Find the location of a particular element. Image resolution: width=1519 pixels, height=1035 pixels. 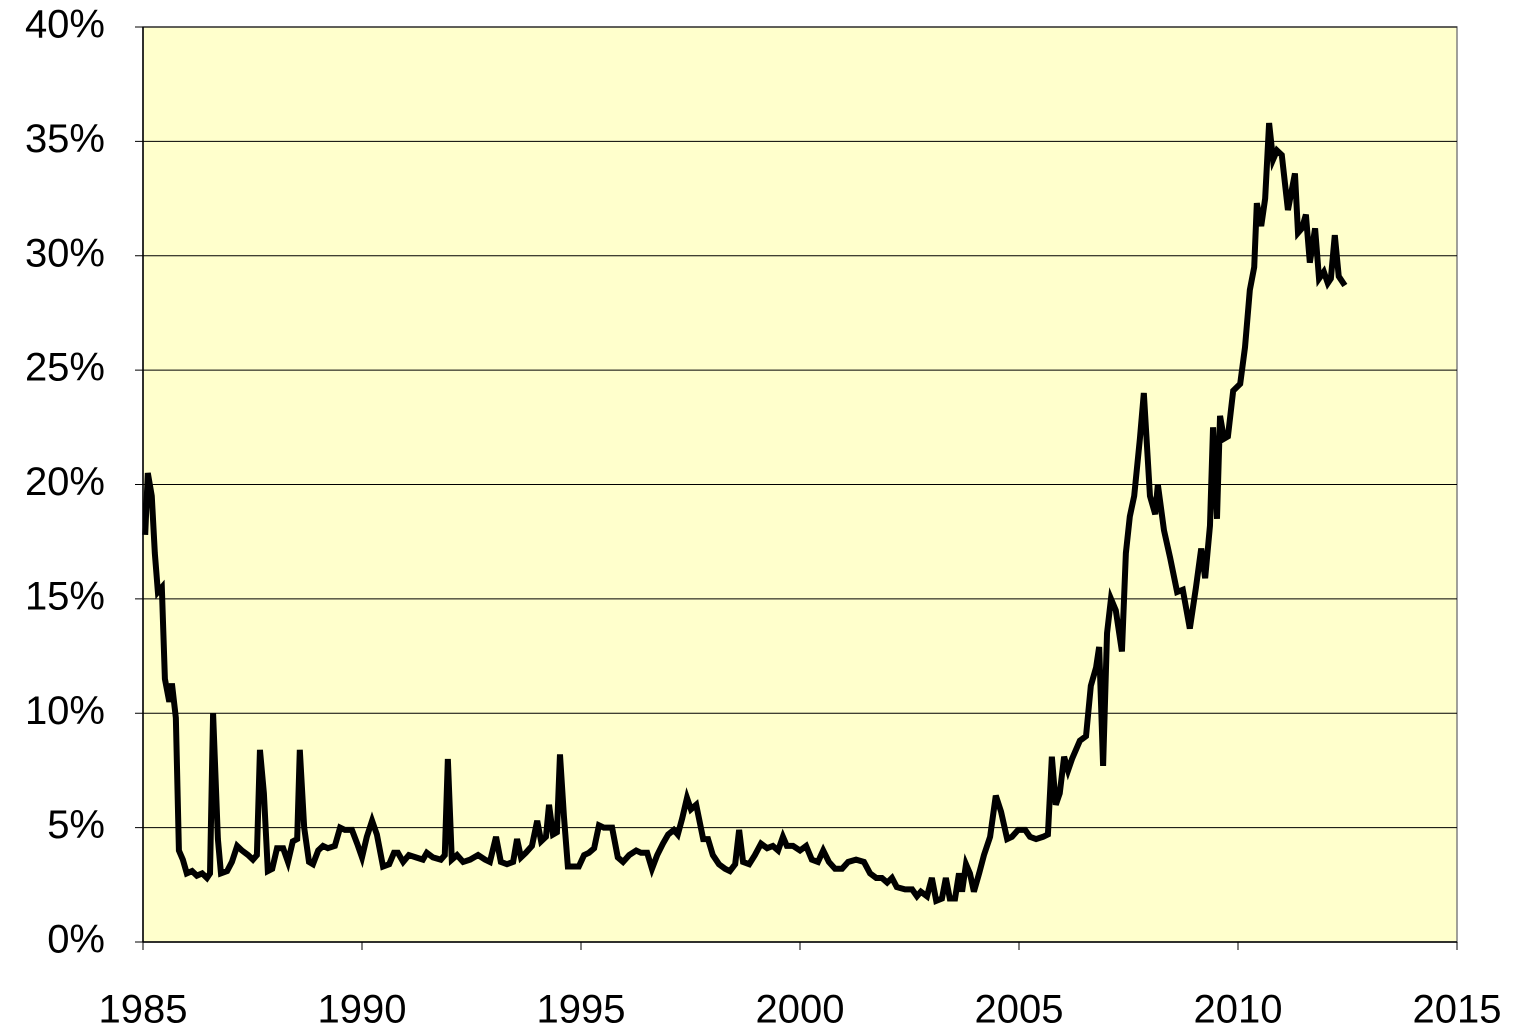

x-tick-label: 1985 is located at coordinates (143, 1010).